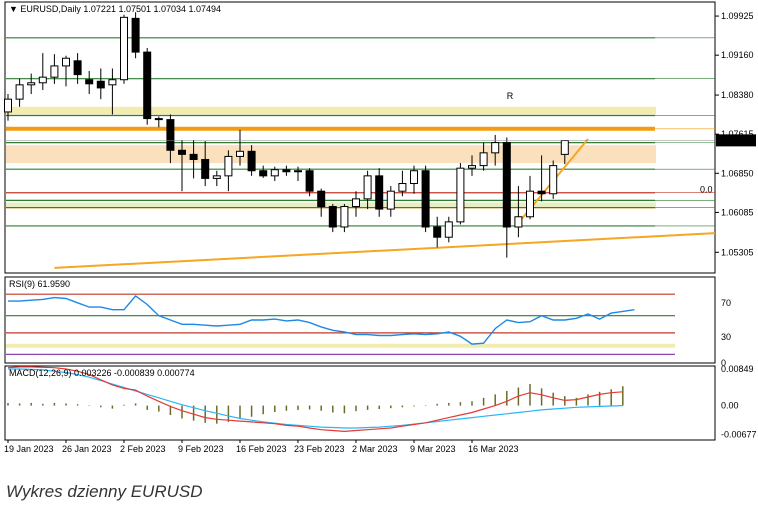 Image resolution: width=758 pixels, height=510 pixels. I want to click on rsi-tick-label: 0, so click(723, 363).